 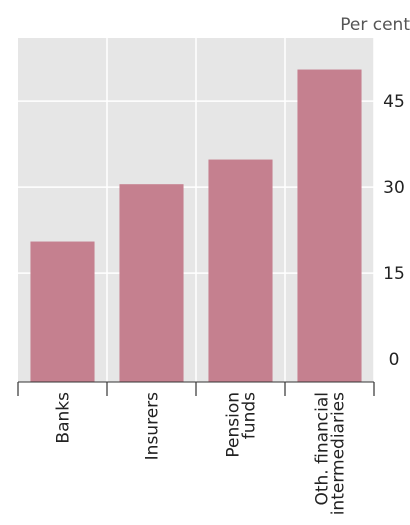 What do you see at coordinates (394, 231) in the screenshot?
I see `y-axis-tick-labels: 0 15 30 45` at bounding box center [394, 231].